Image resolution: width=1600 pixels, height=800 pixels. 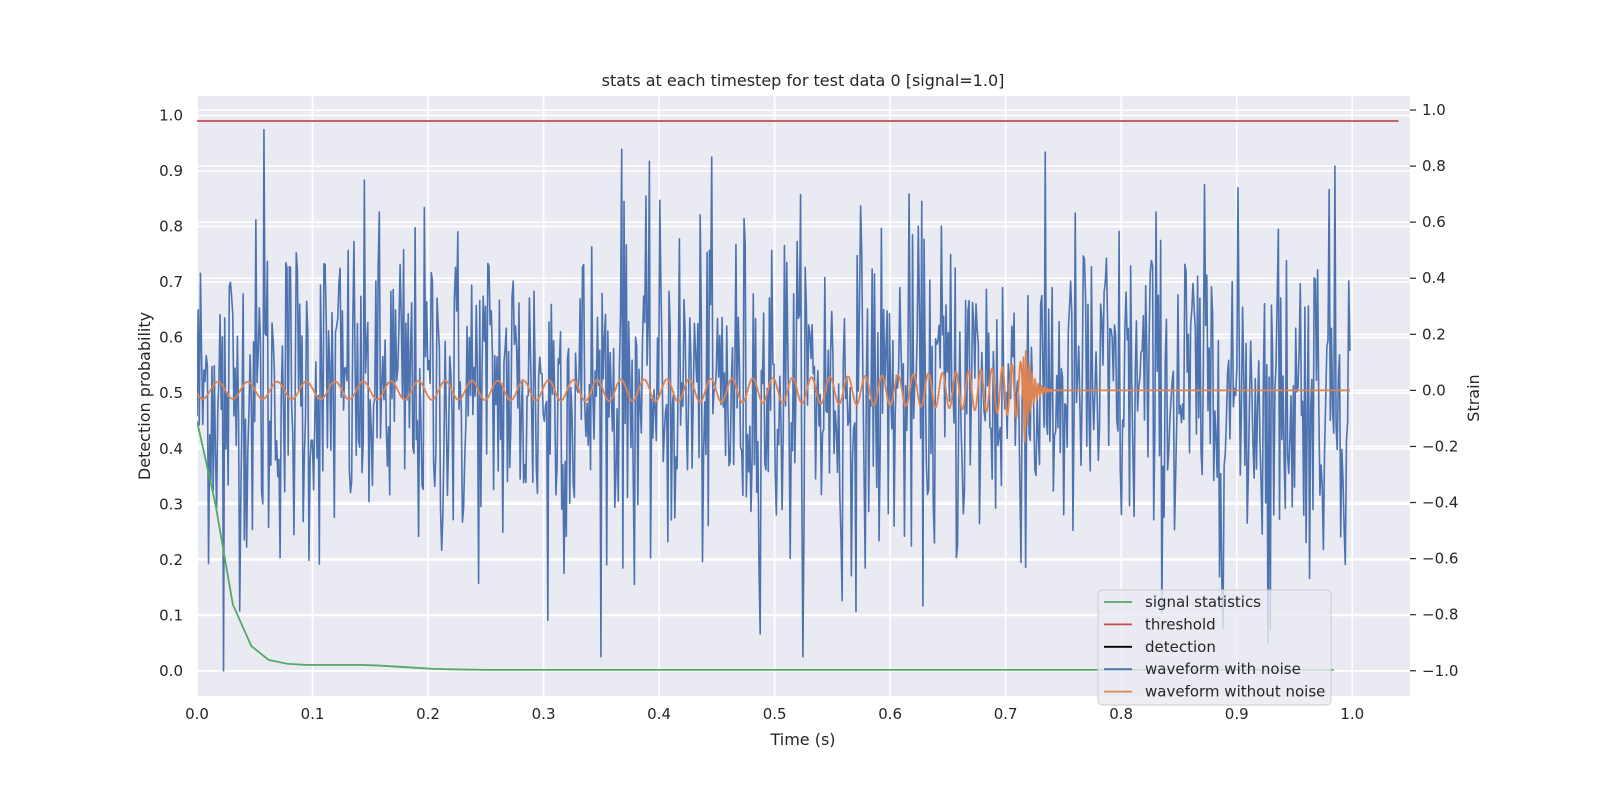 I want to click on y-tick-label: 0.8, so click(x=171, y=227).